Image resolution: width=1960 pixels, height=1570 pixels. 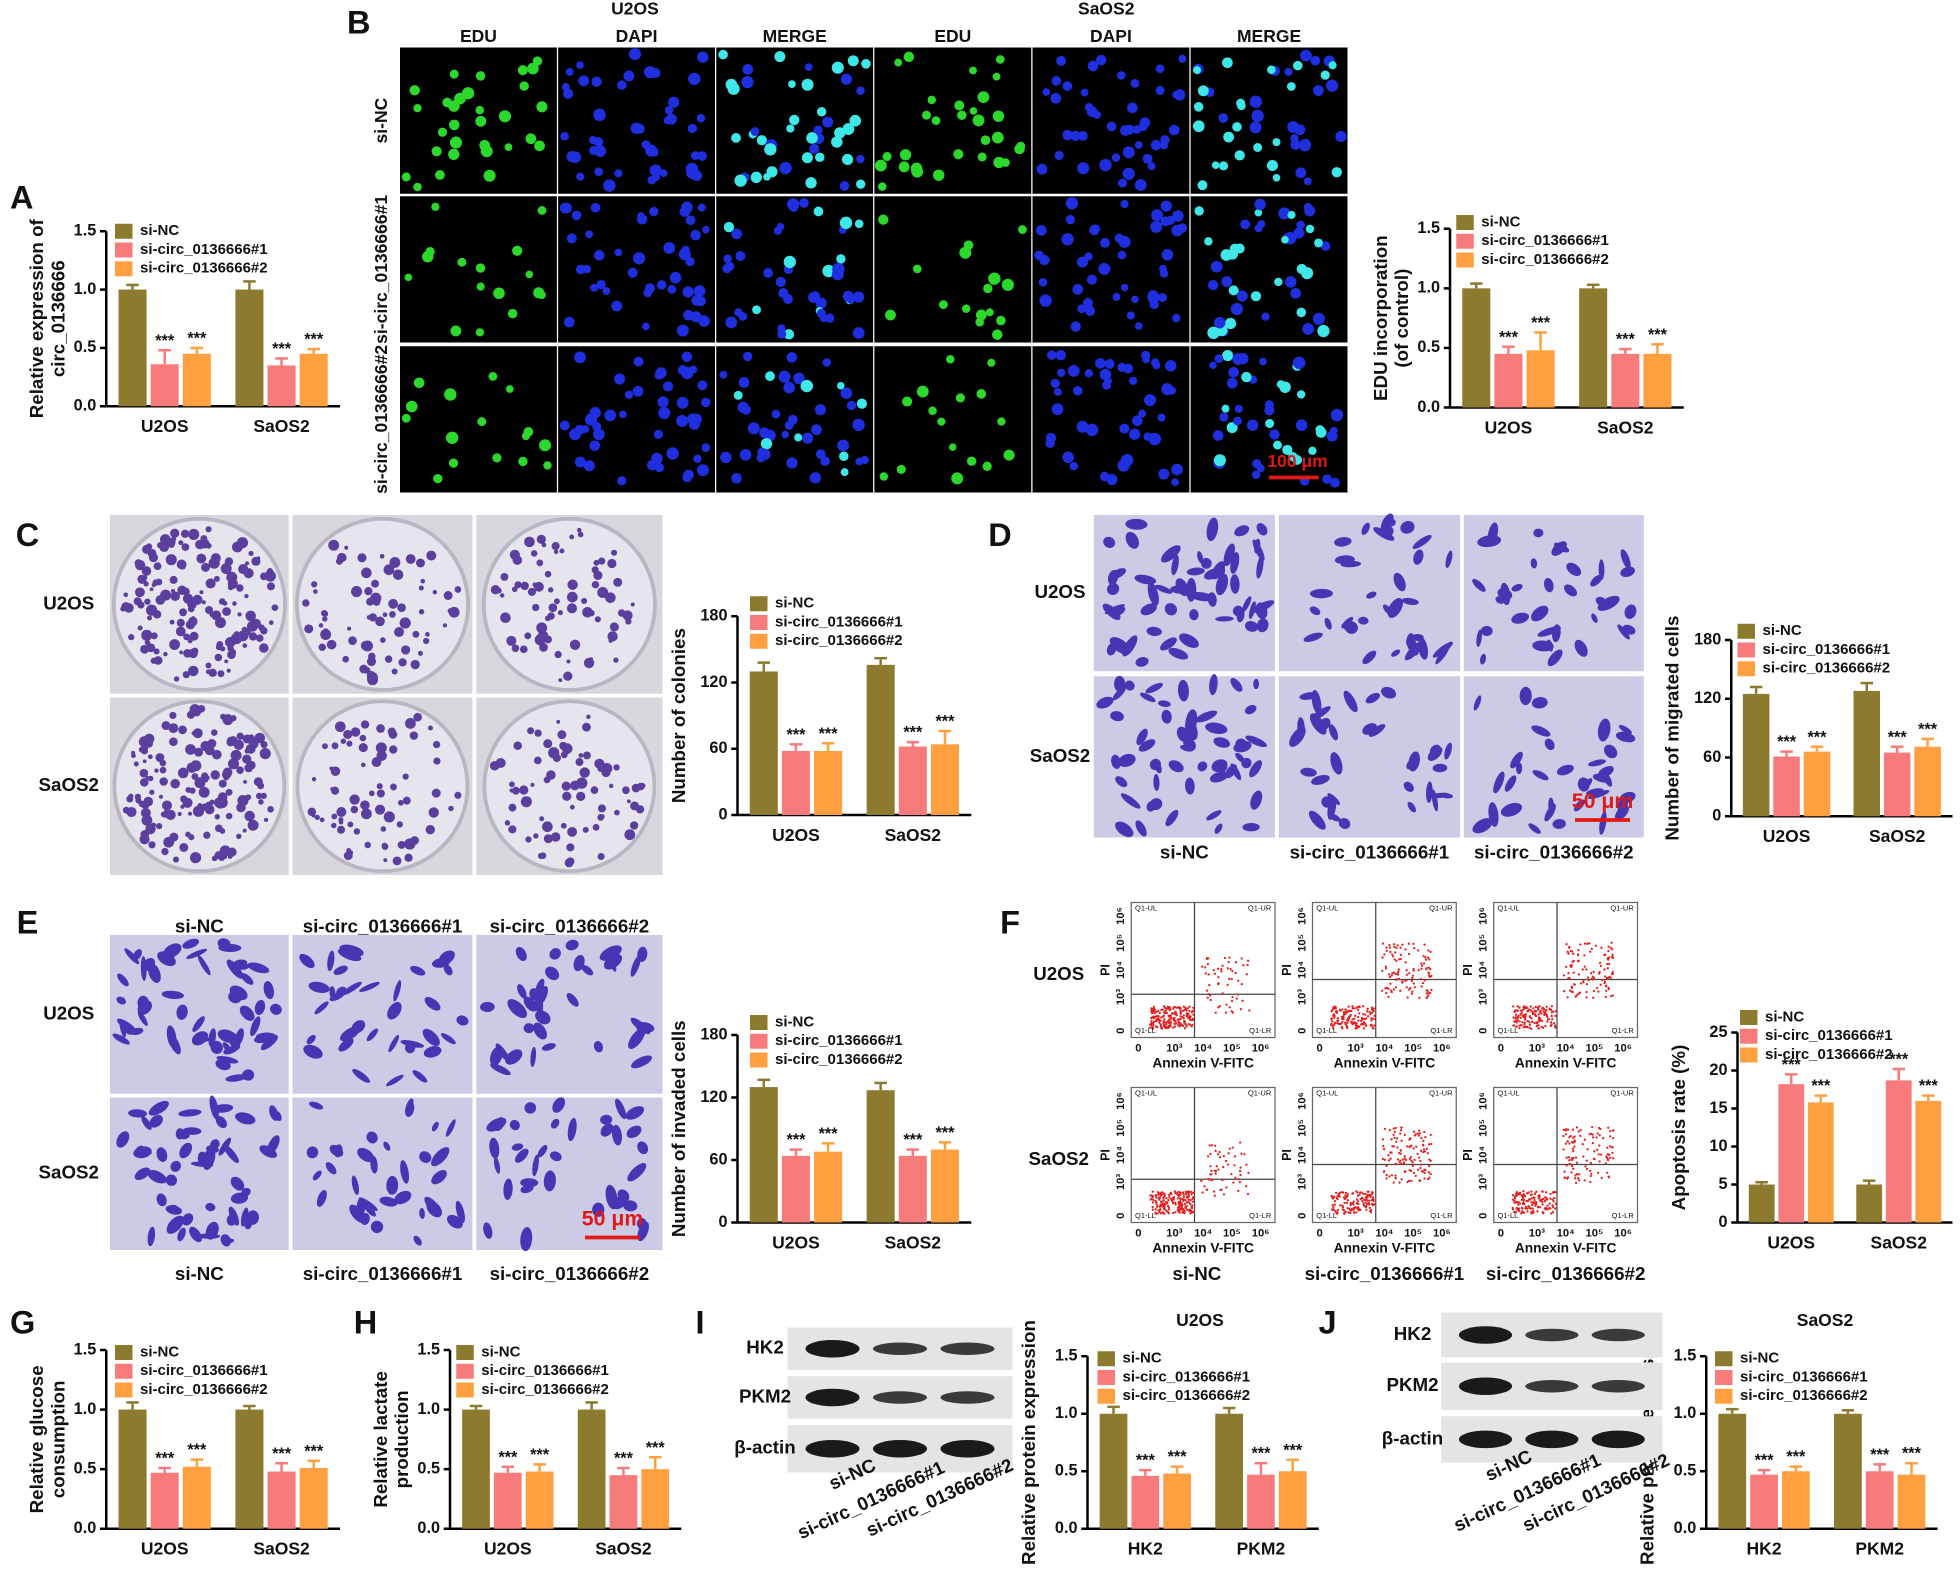 I want to click on y-axis-label: Relative protein expression, so click(x=1028, y=1442).